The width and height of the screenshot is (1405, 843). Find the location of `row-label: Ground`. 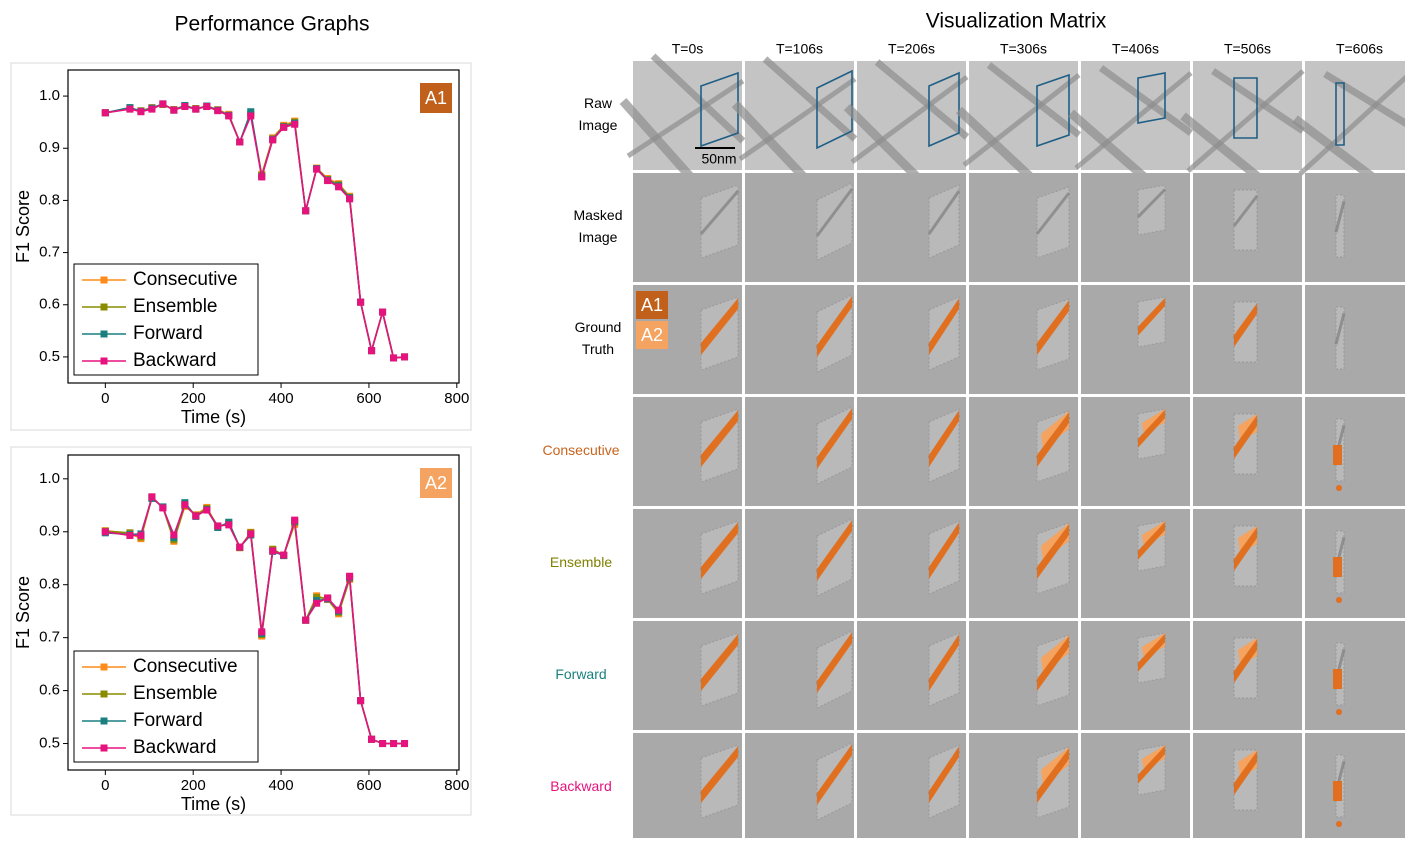

row-label: Ground is located at coordinates (598, 327).